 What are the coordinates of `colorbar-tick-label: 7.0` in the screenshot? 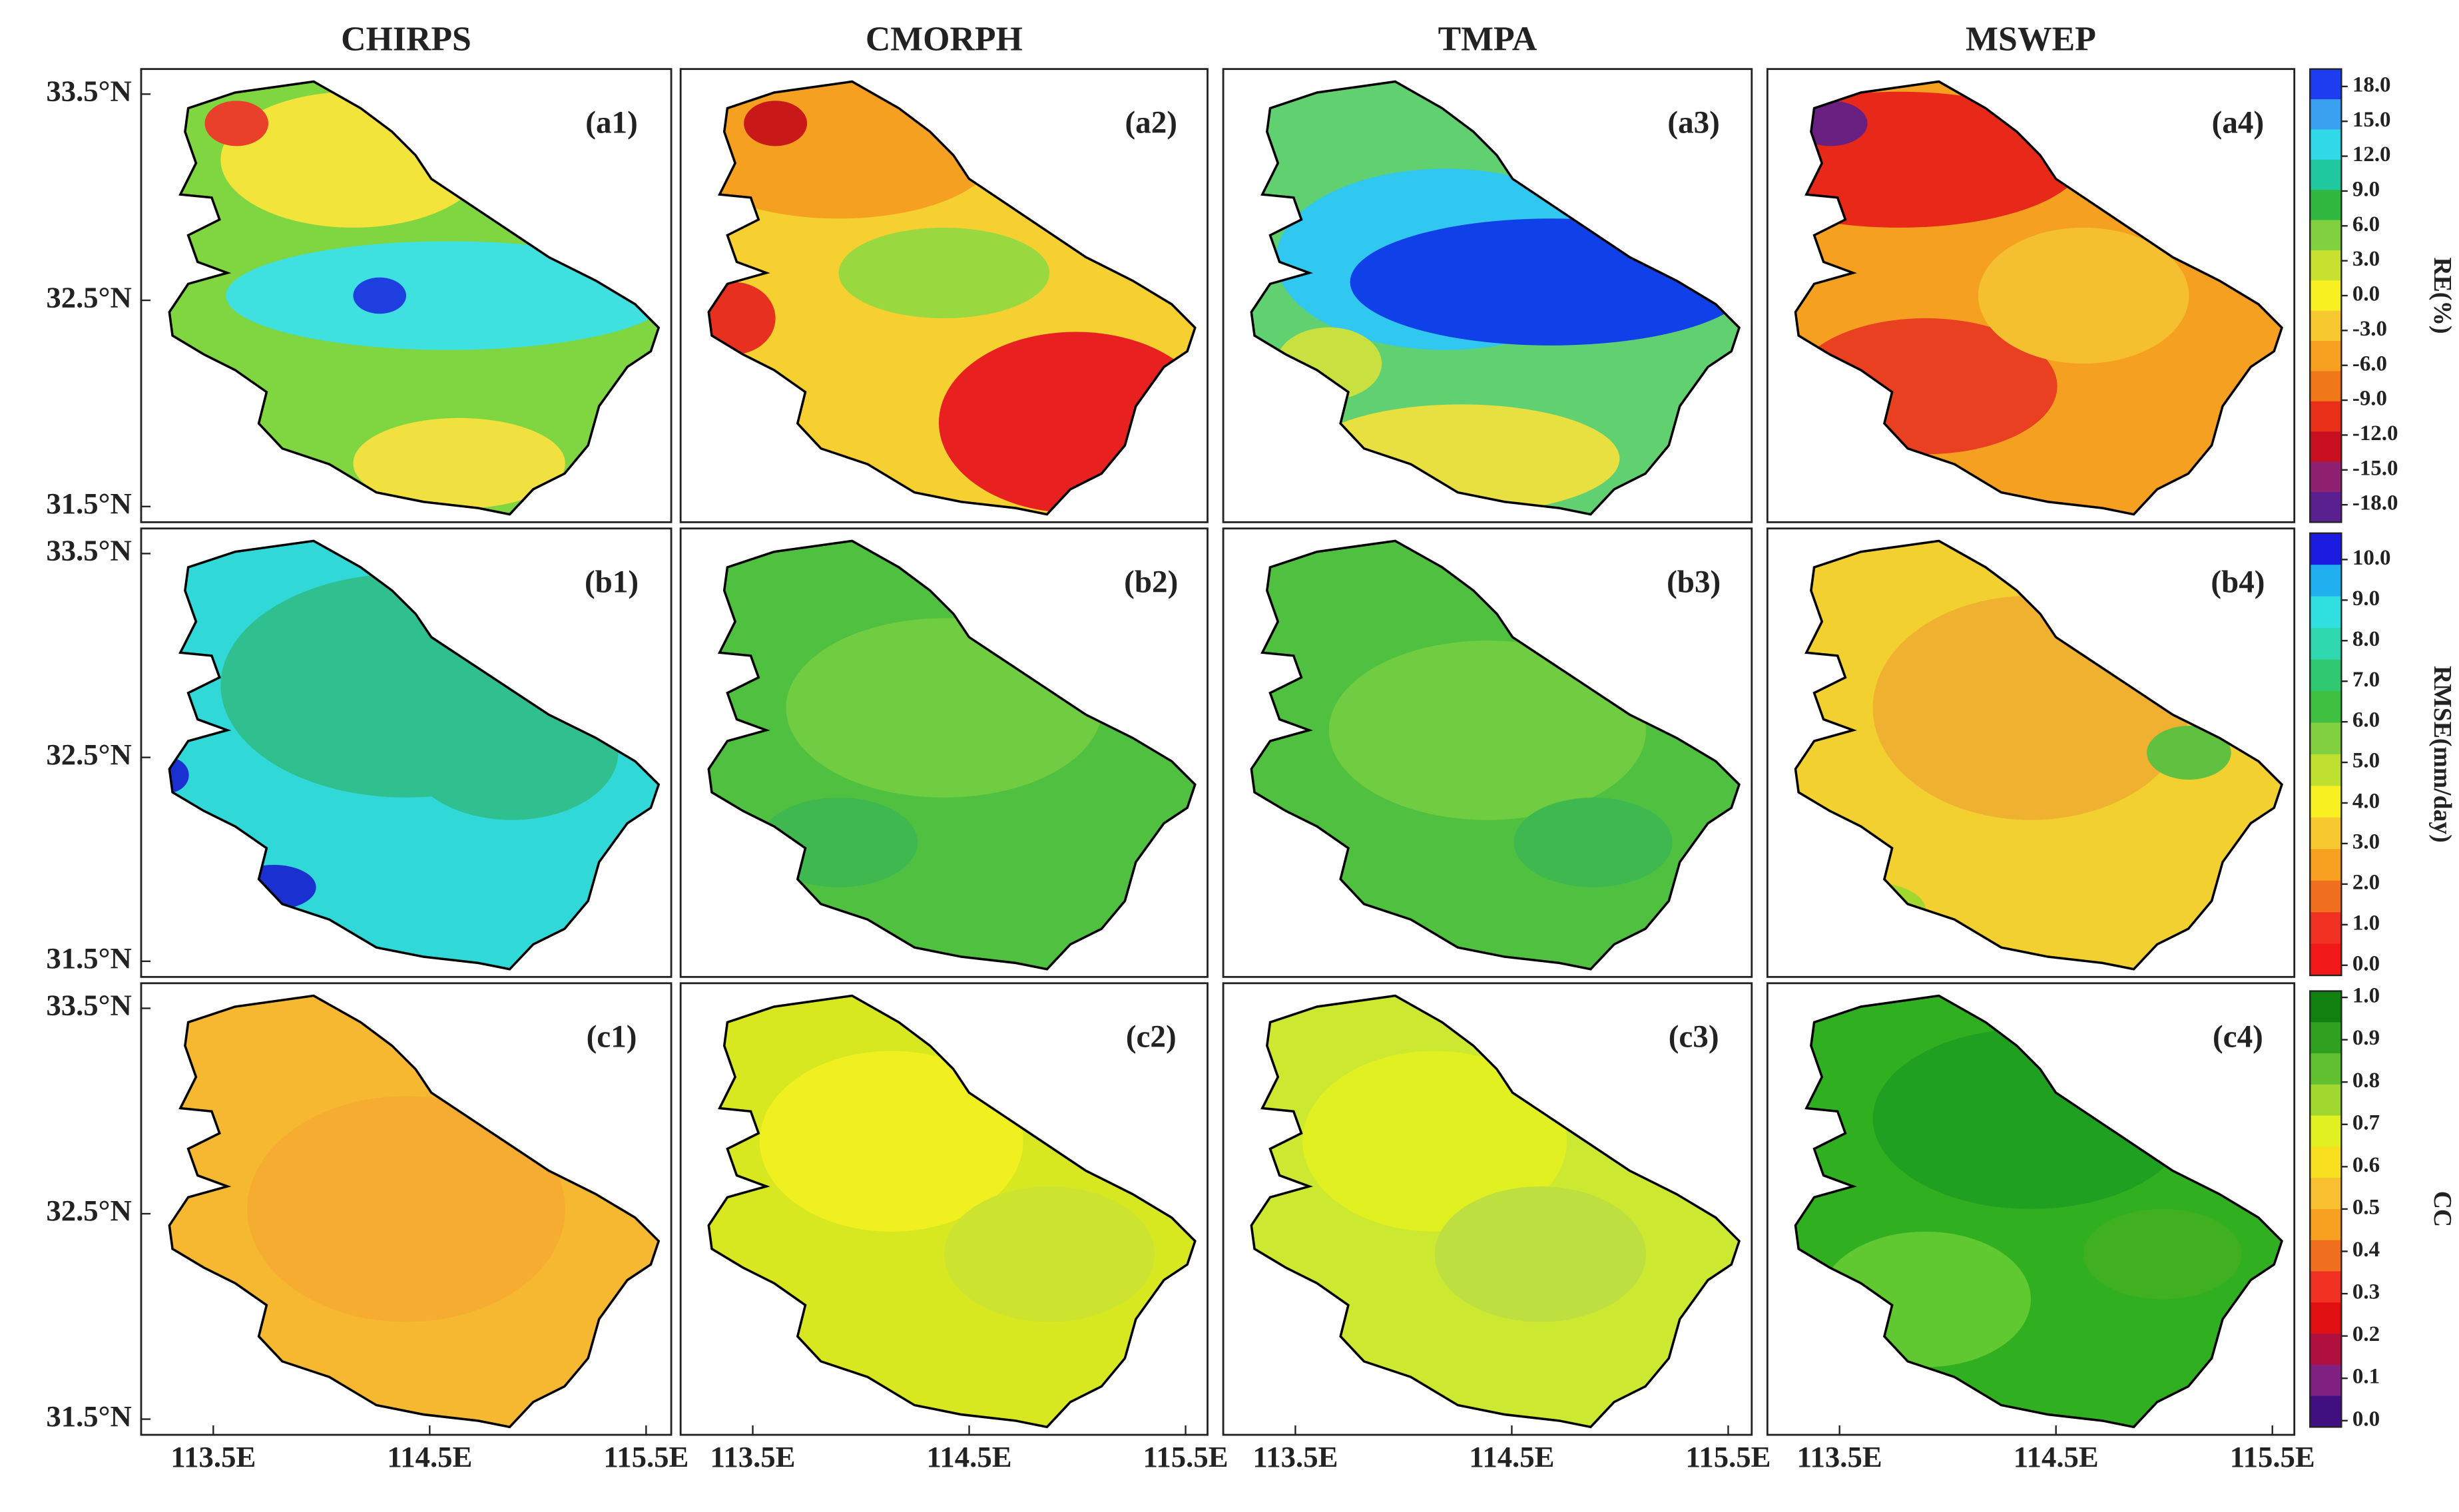 It's located at (2366, 680).